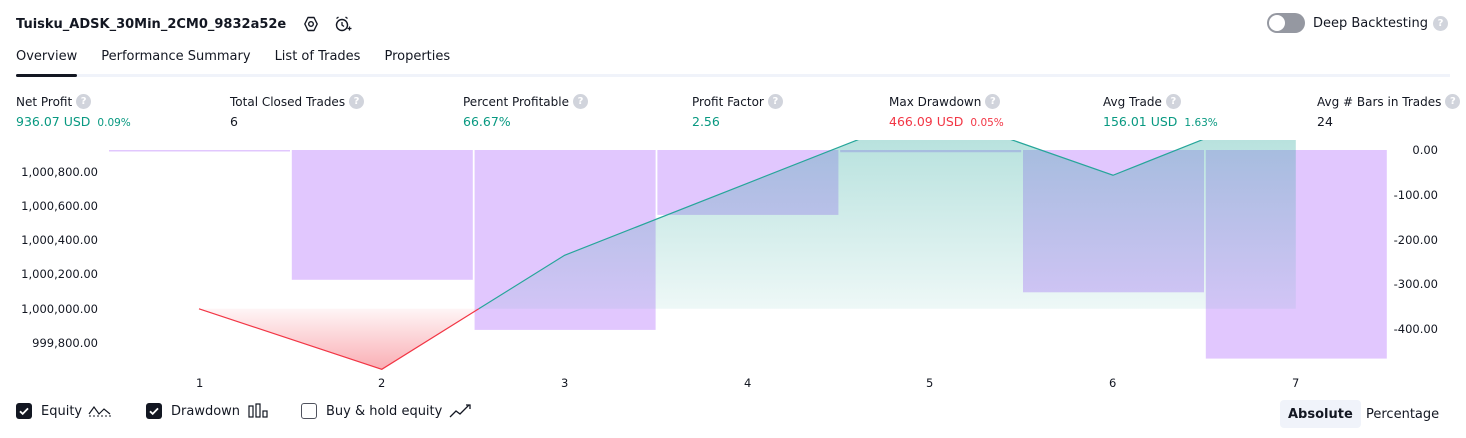 This screenshot has width=1466, height=438. I want to click on x-tick: 4, so click(748, 383).